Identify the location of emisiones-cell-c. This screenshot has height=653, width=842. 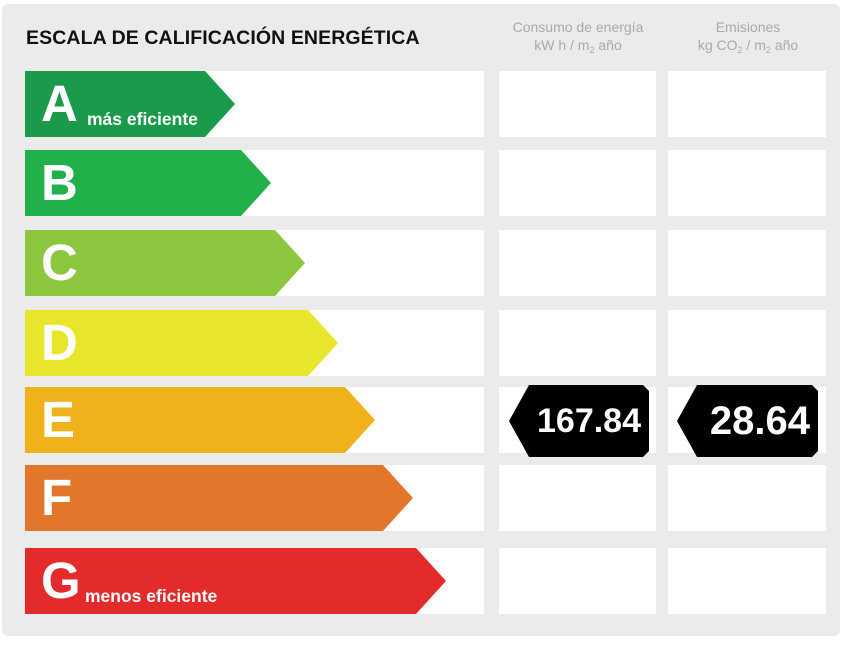
(747, 263).